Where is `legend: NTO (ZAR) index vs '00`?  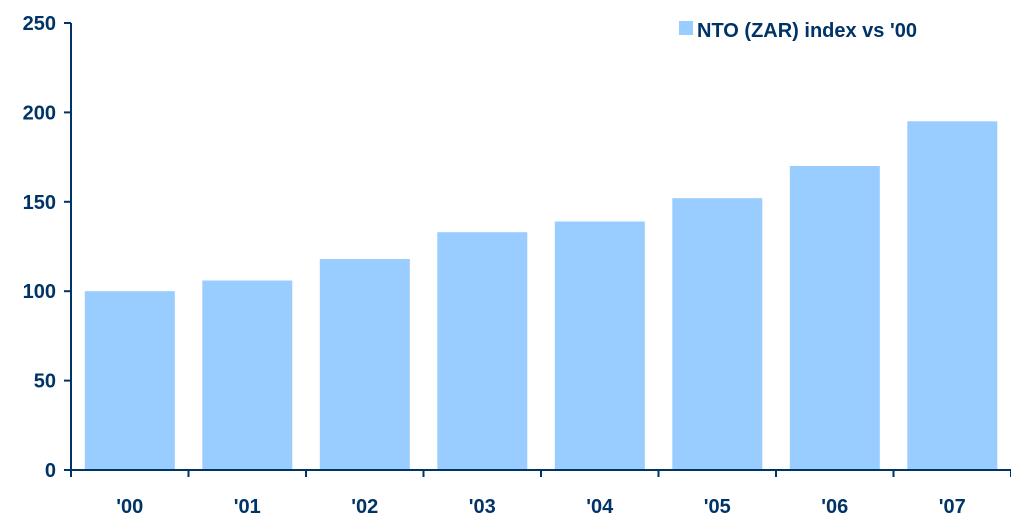
legend: NTO (ZAR) index vs '00 is located at coordinates (829, 31).